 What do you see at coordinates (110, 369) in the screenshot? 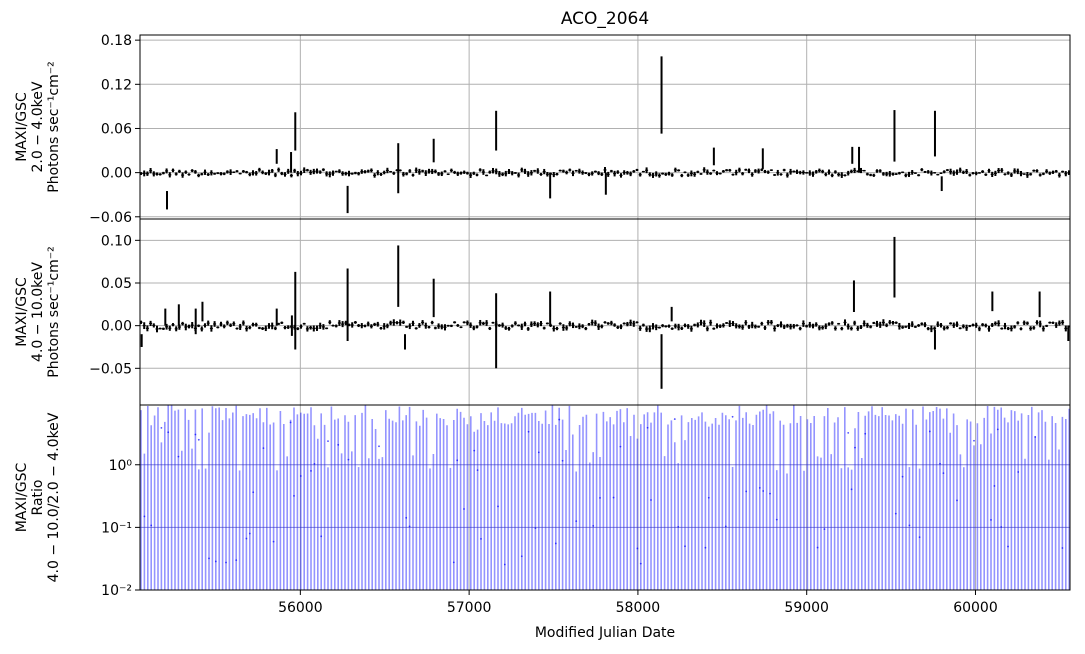
I see `y-tick-label: −0.05` at bounding box center [110, 369].